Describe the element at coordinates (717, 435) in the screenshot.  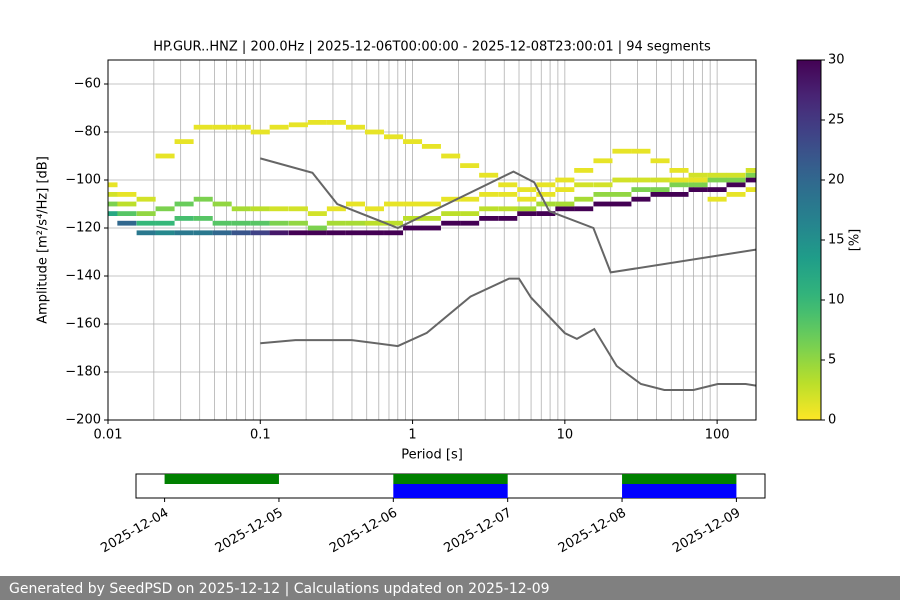
I see `x-tick-label: 100` at that location.